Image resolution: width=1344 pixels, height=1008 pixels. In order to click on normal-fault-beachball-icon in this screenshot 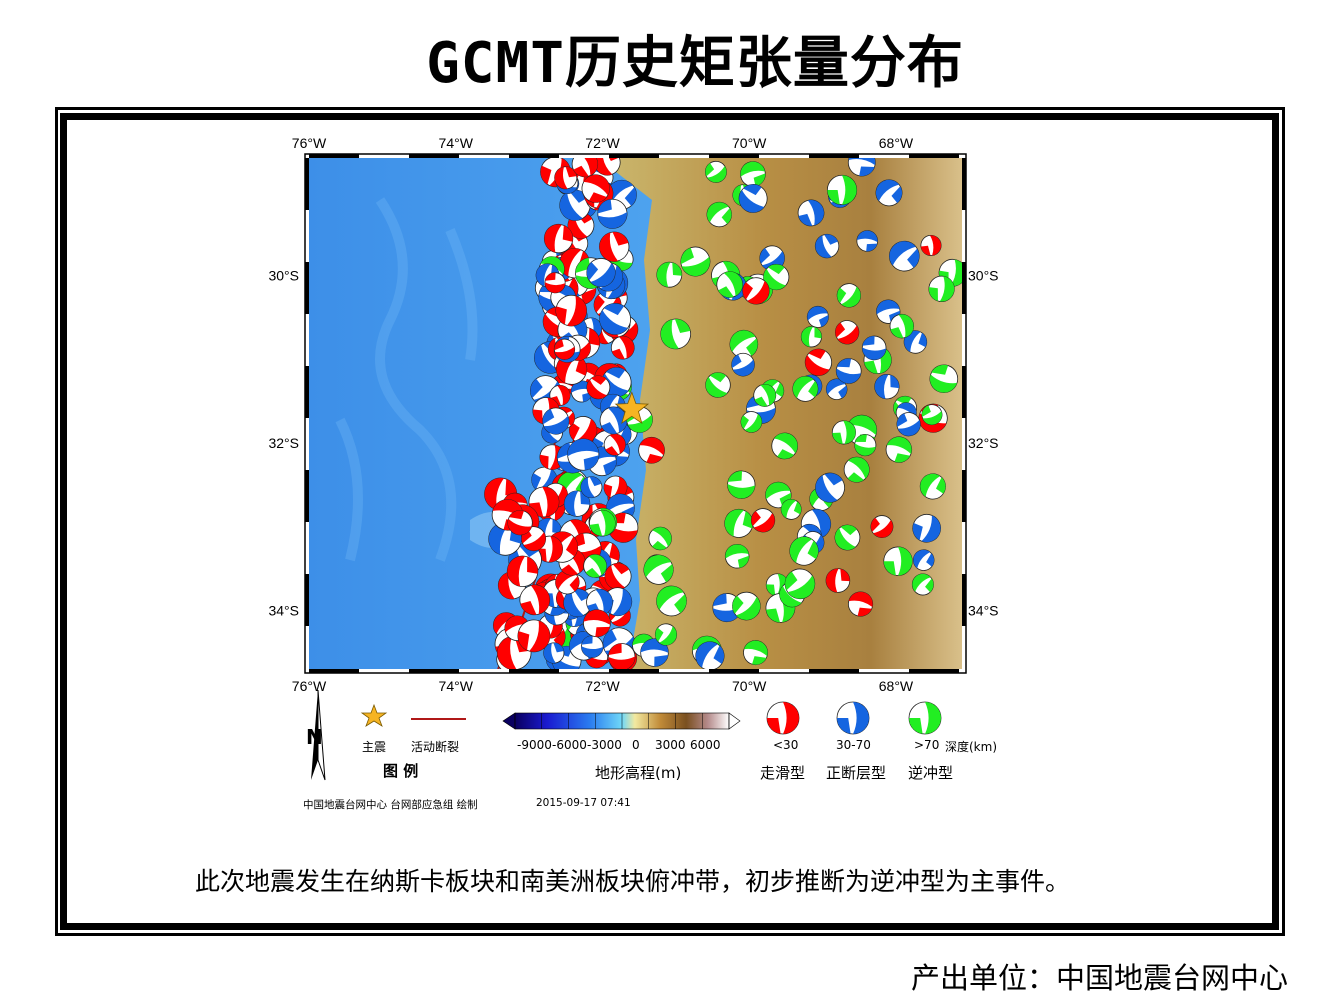, I will do `click(853, 718)`.